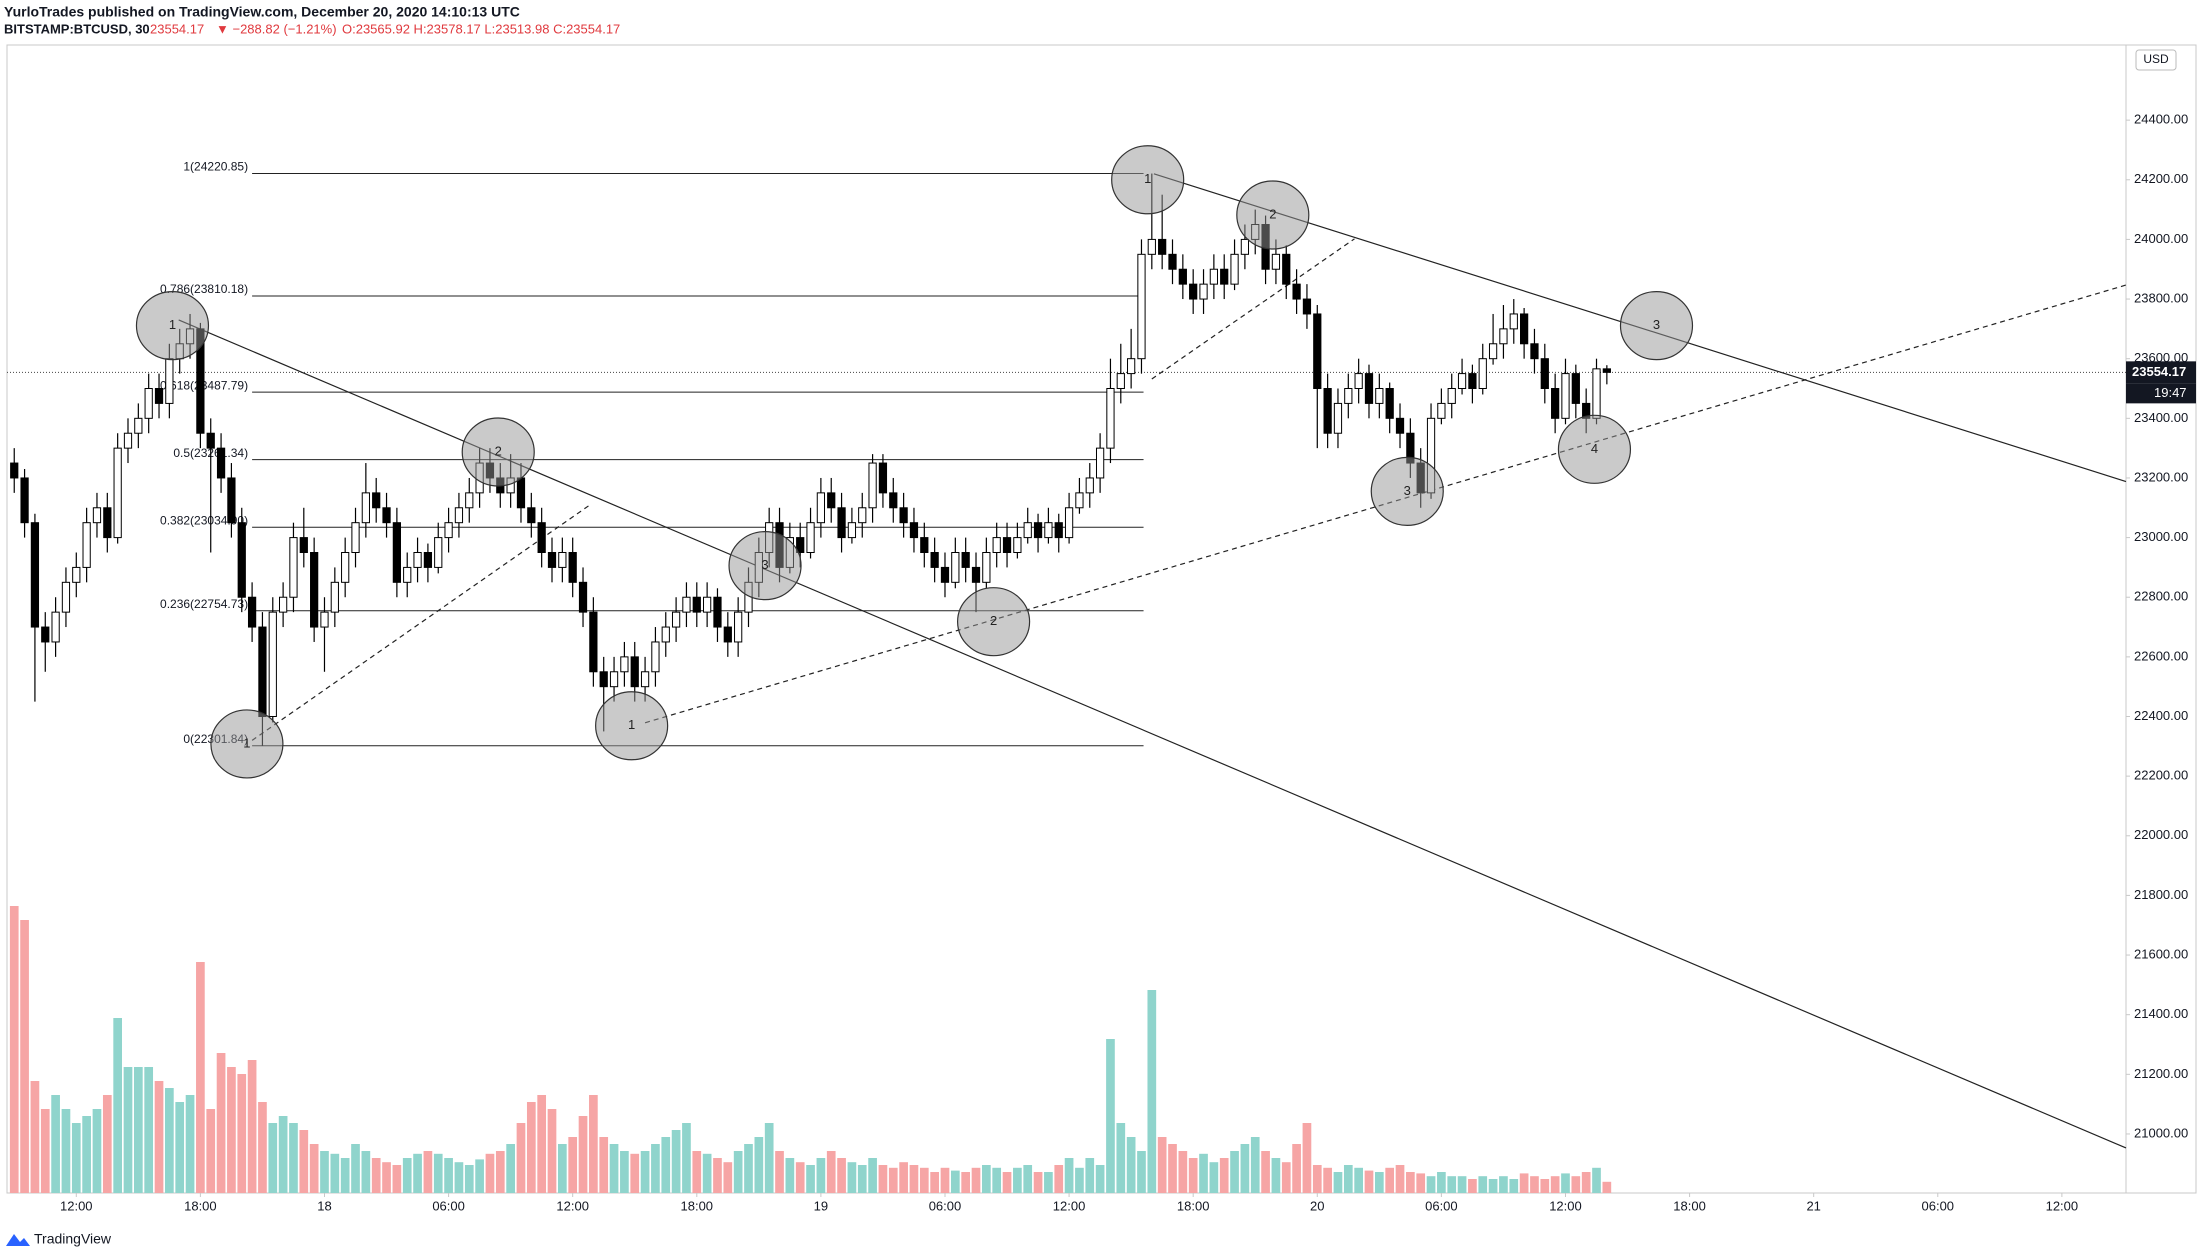 The image size is (2200, 1258). I want to click on countdown-label: 19:47, so click(2170, 392).